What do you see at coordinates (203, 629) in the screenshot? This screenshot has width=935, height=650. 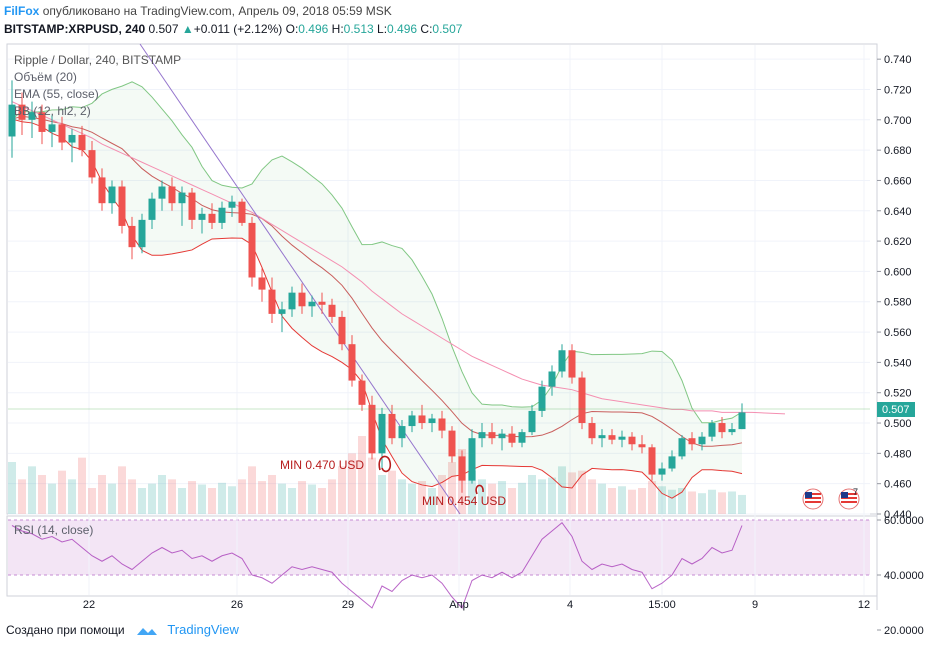 I see `tradingview-link: TradingView` at bounding box center [203, 629].